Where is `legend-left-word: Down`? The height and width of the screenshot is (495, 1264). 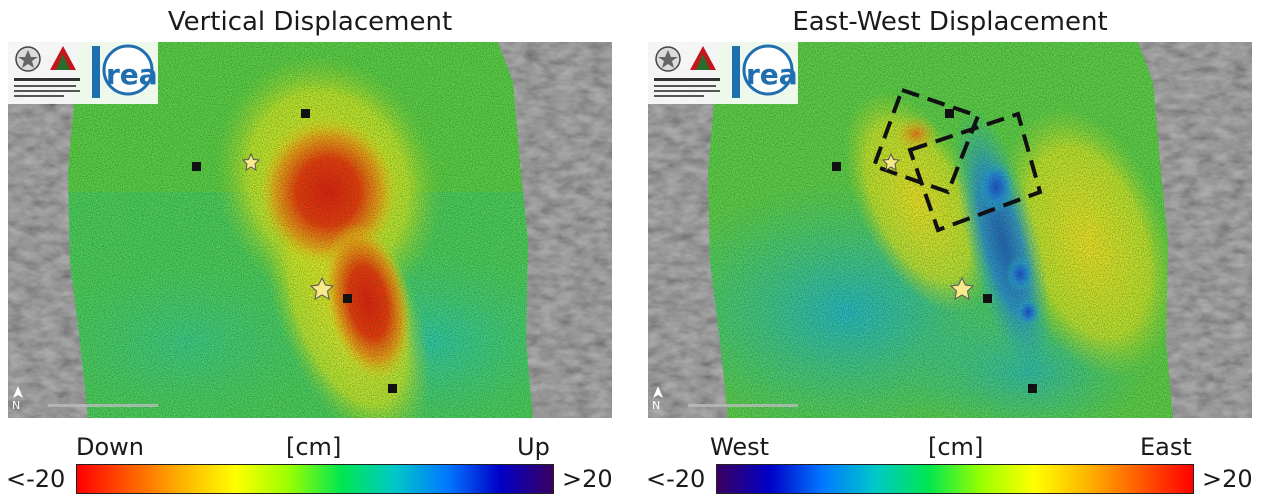
legend-left-word: Down is located at coordinates (110, 447).